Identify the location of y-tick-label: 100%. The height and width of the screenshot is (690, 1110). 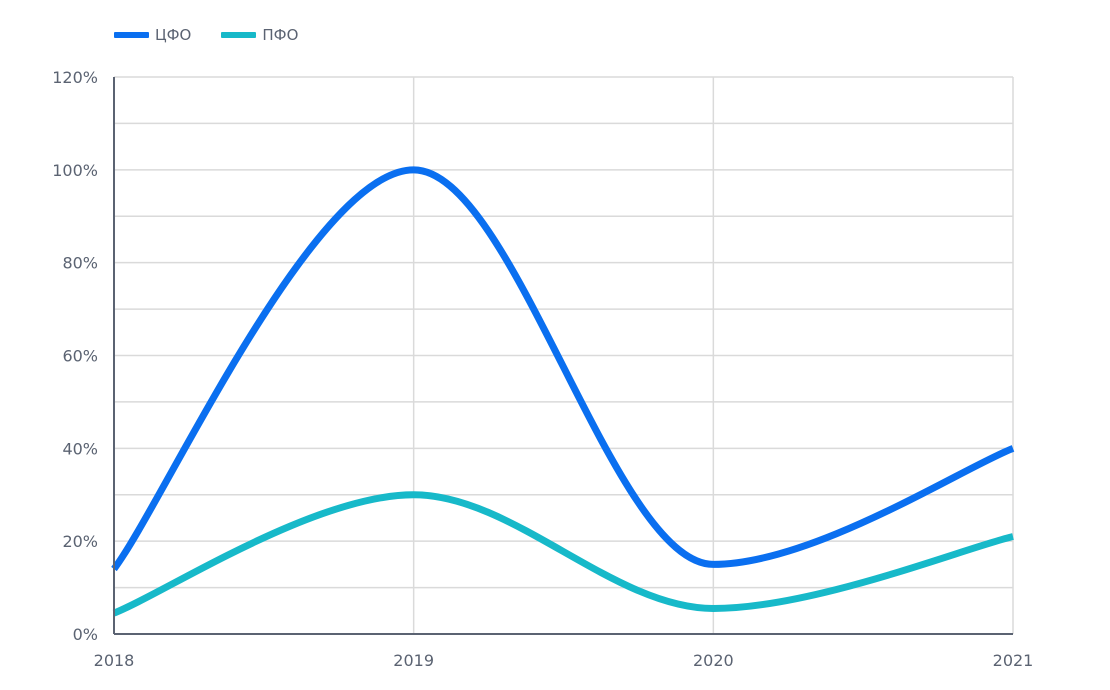
(75, 170).